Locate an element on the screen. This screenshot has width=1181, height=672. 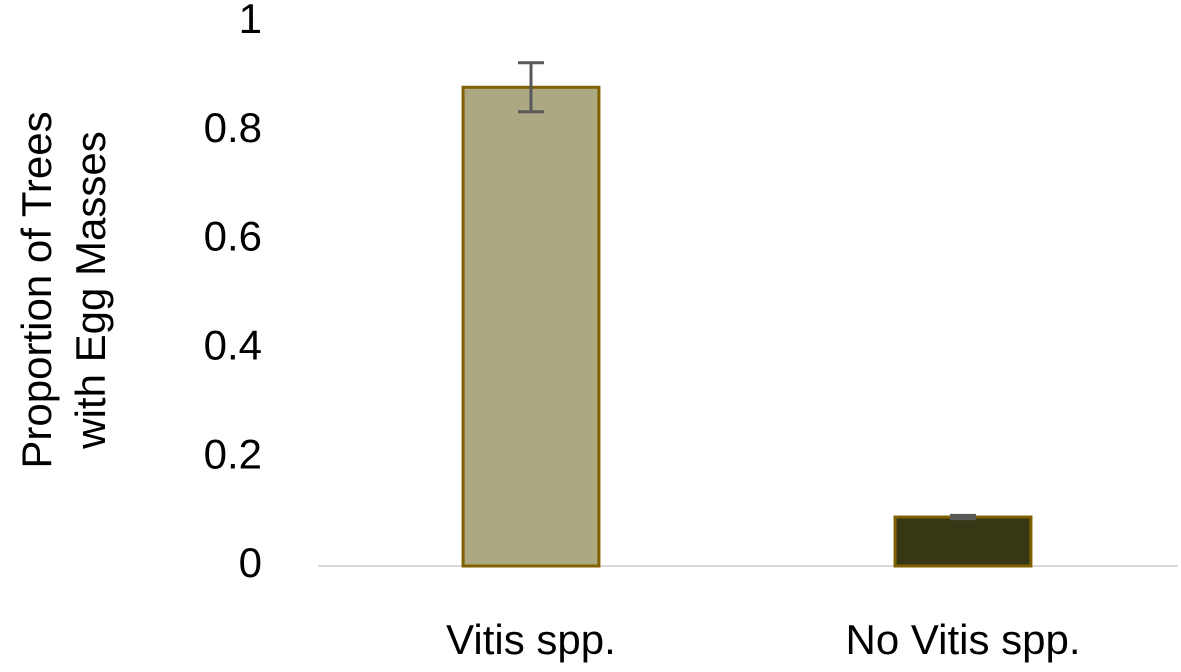
y-axis-title-line: Proportion of Trees is located at coordinates (36, 289).